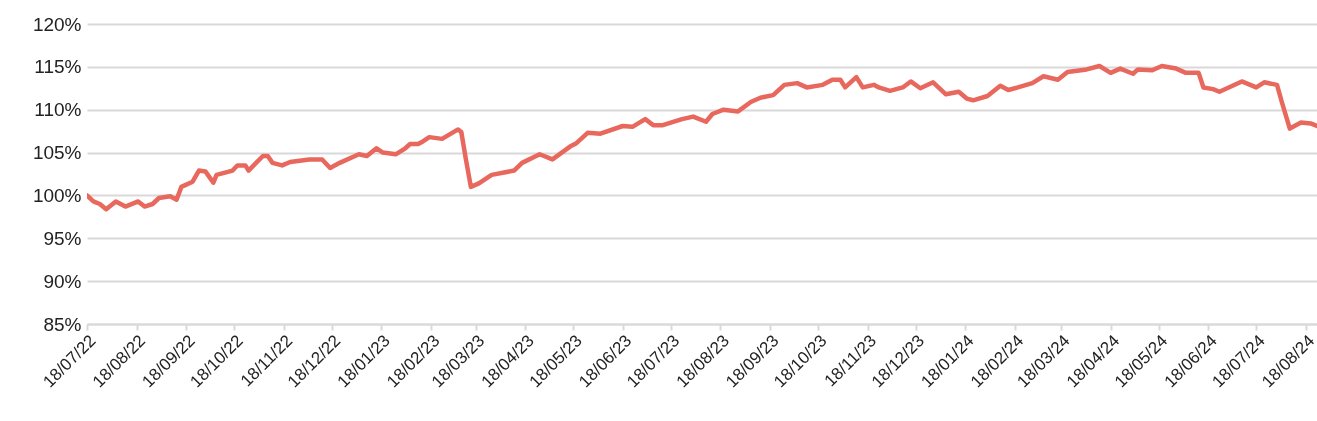  What do you see at coordinates (62, 238) in the screenshot?
I see `y-tick-label: 95%` at bounding box center [62, 238].